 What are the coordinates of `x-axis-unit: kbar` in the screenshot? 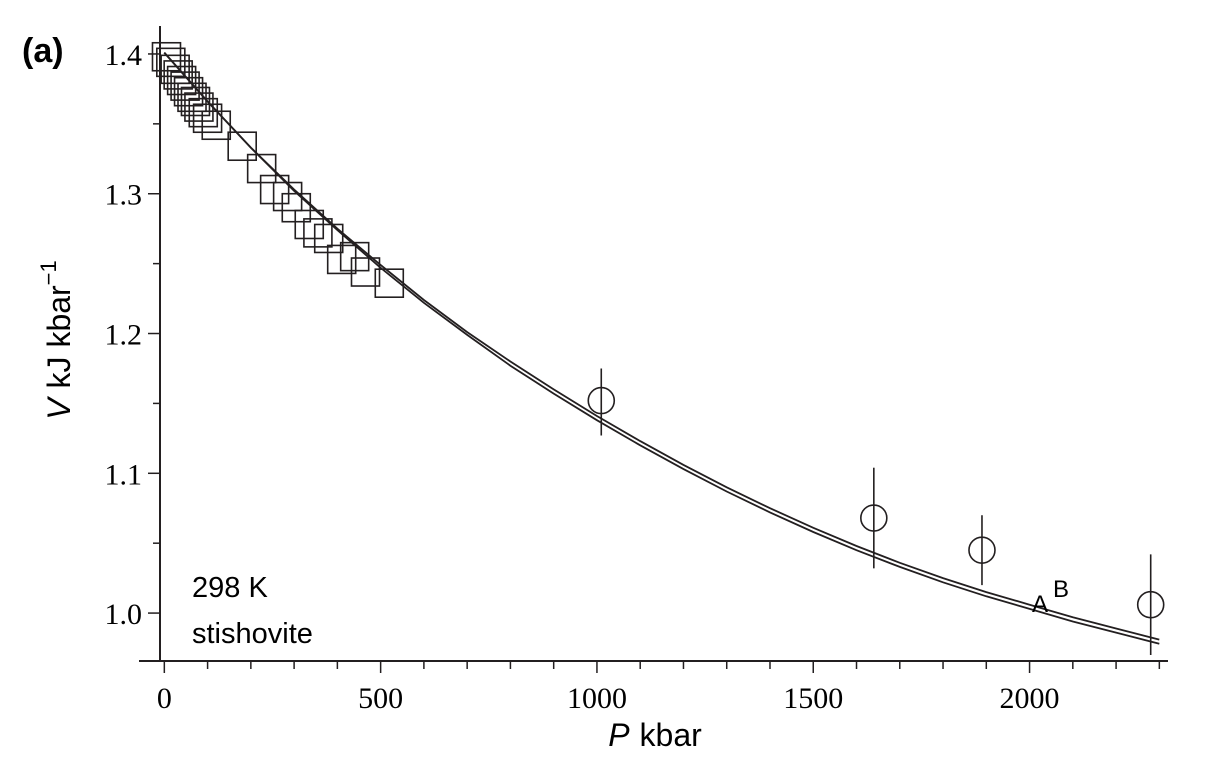 It's located at (671, 735).